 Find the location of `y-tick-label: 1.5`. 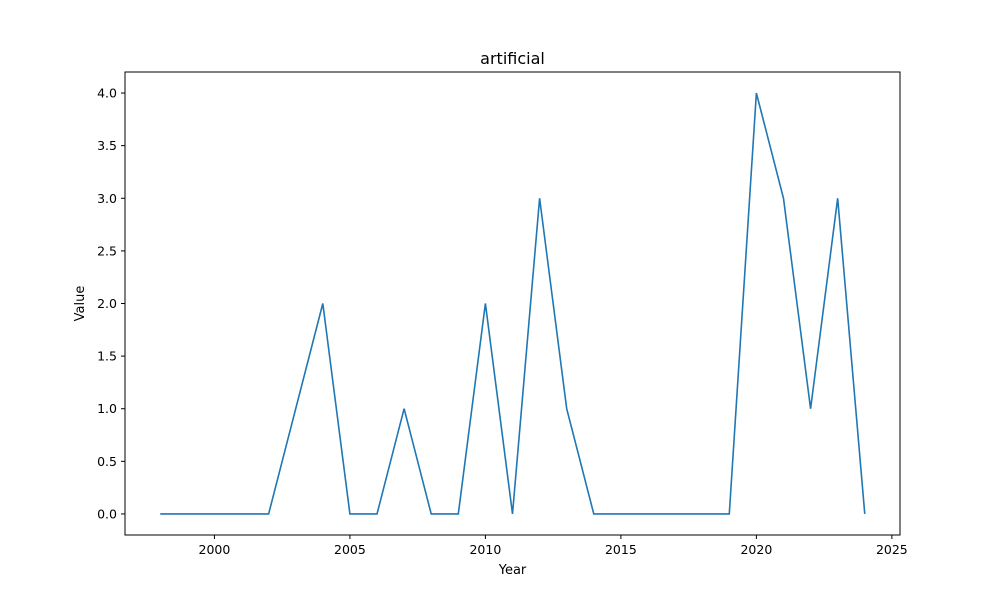

y-tick-label: 1.5 is located at coordinates (107, 356).